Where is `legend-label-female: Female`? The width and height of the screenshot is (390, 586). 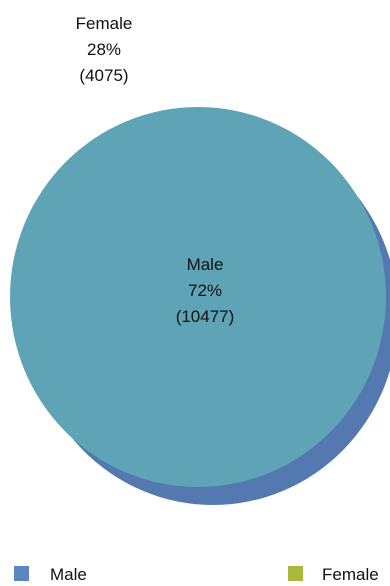
legend-label-female: Female is located at coordinates (350, 574).